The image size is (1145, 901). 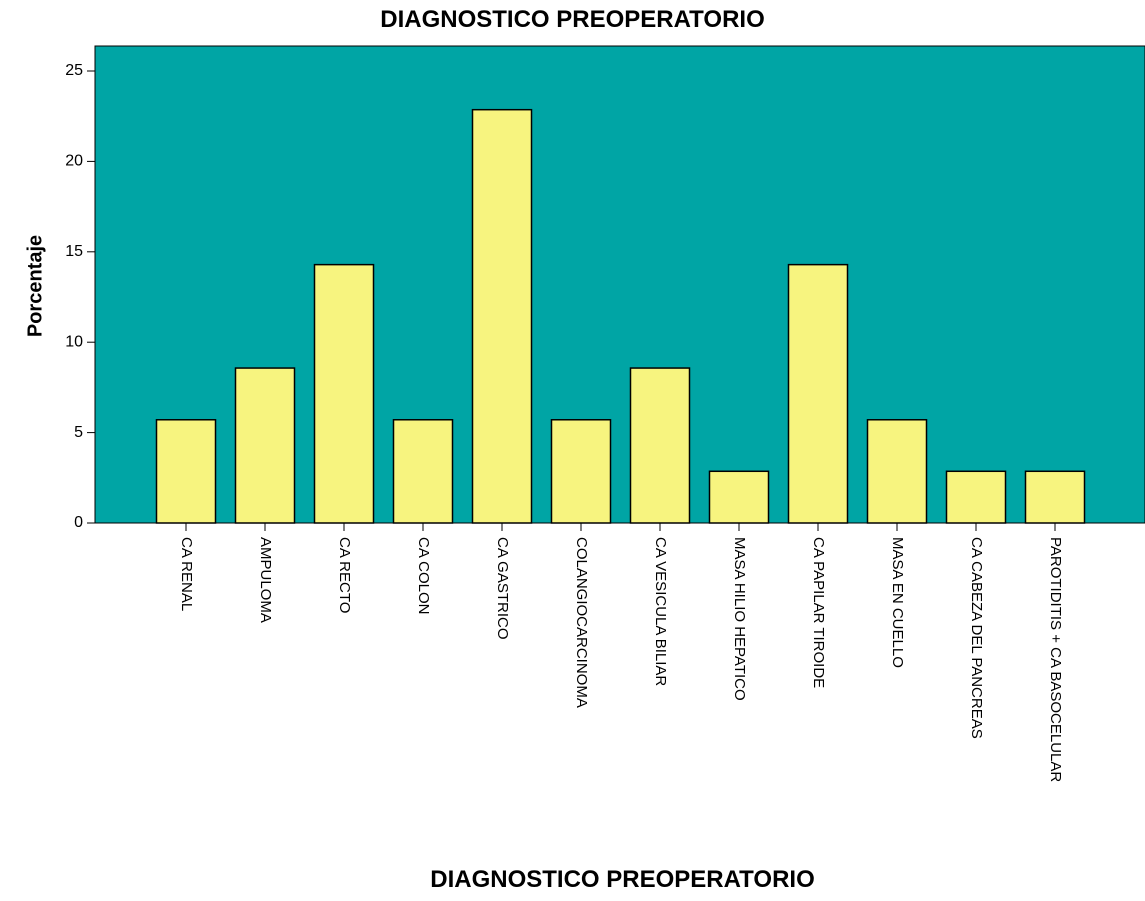 What do you see at coordinates (265, 580) in the screenshot?
I see `x-category-label: AMPULOMA` at bounding box center [265, 580].